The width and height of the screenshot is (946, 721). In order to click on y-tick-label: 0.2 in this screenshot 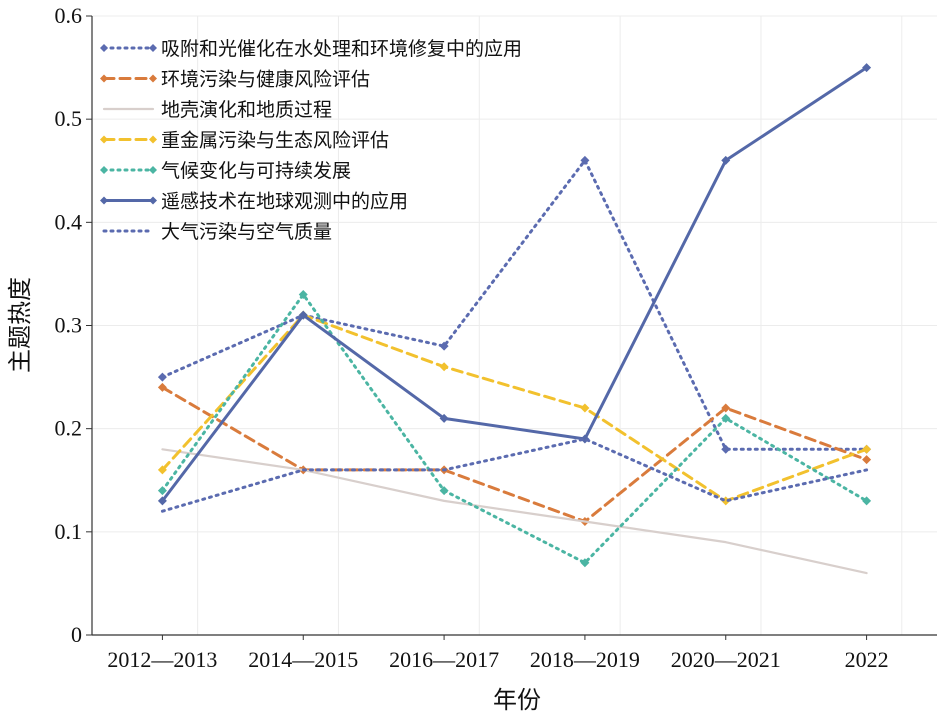, I will do `click(69, 428)`.